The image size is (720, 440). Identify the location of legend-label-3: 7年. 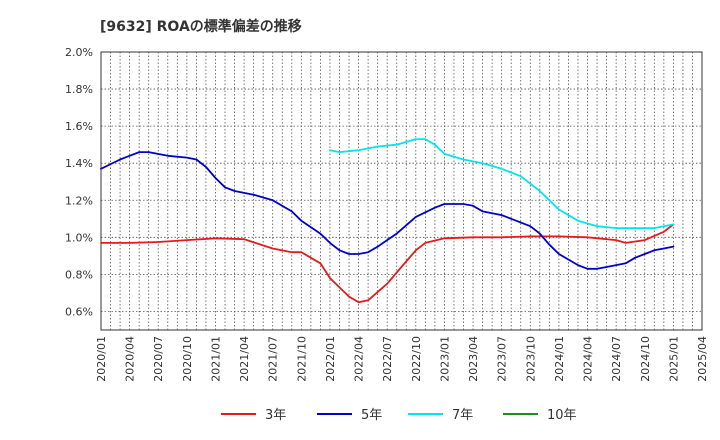
(462, 415).